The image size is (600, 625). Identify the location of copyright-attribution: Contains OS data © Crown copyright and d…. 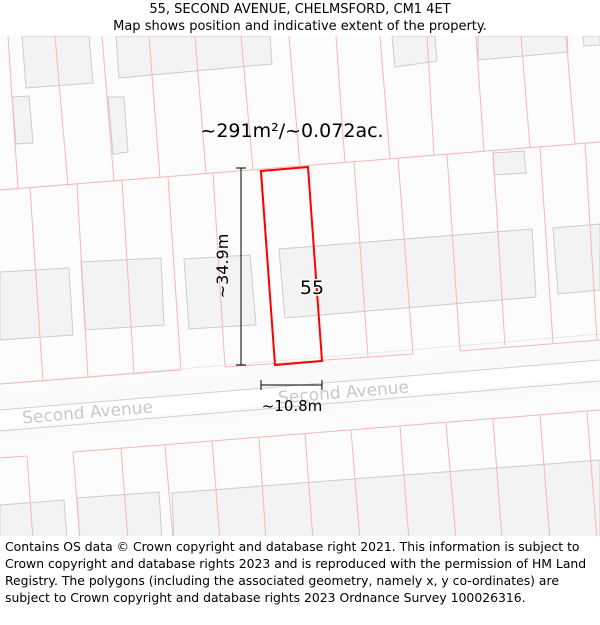
(296, 572).